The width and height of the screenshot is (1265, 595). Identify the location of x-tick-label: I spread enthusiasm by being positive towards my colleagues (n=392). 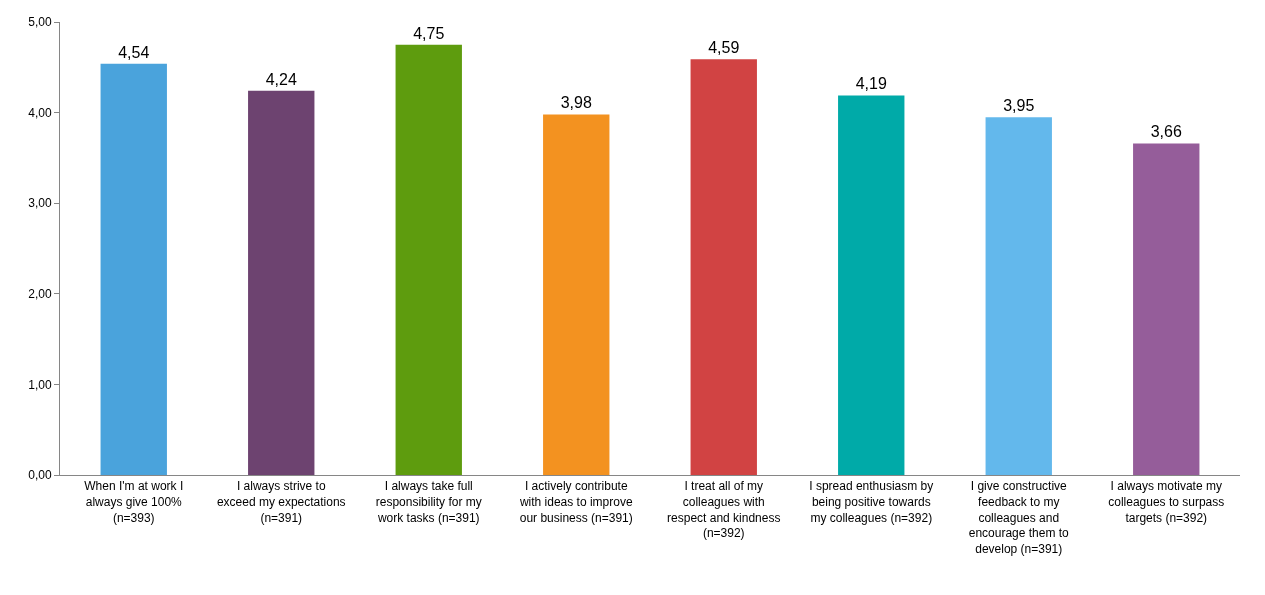
(871, 502).